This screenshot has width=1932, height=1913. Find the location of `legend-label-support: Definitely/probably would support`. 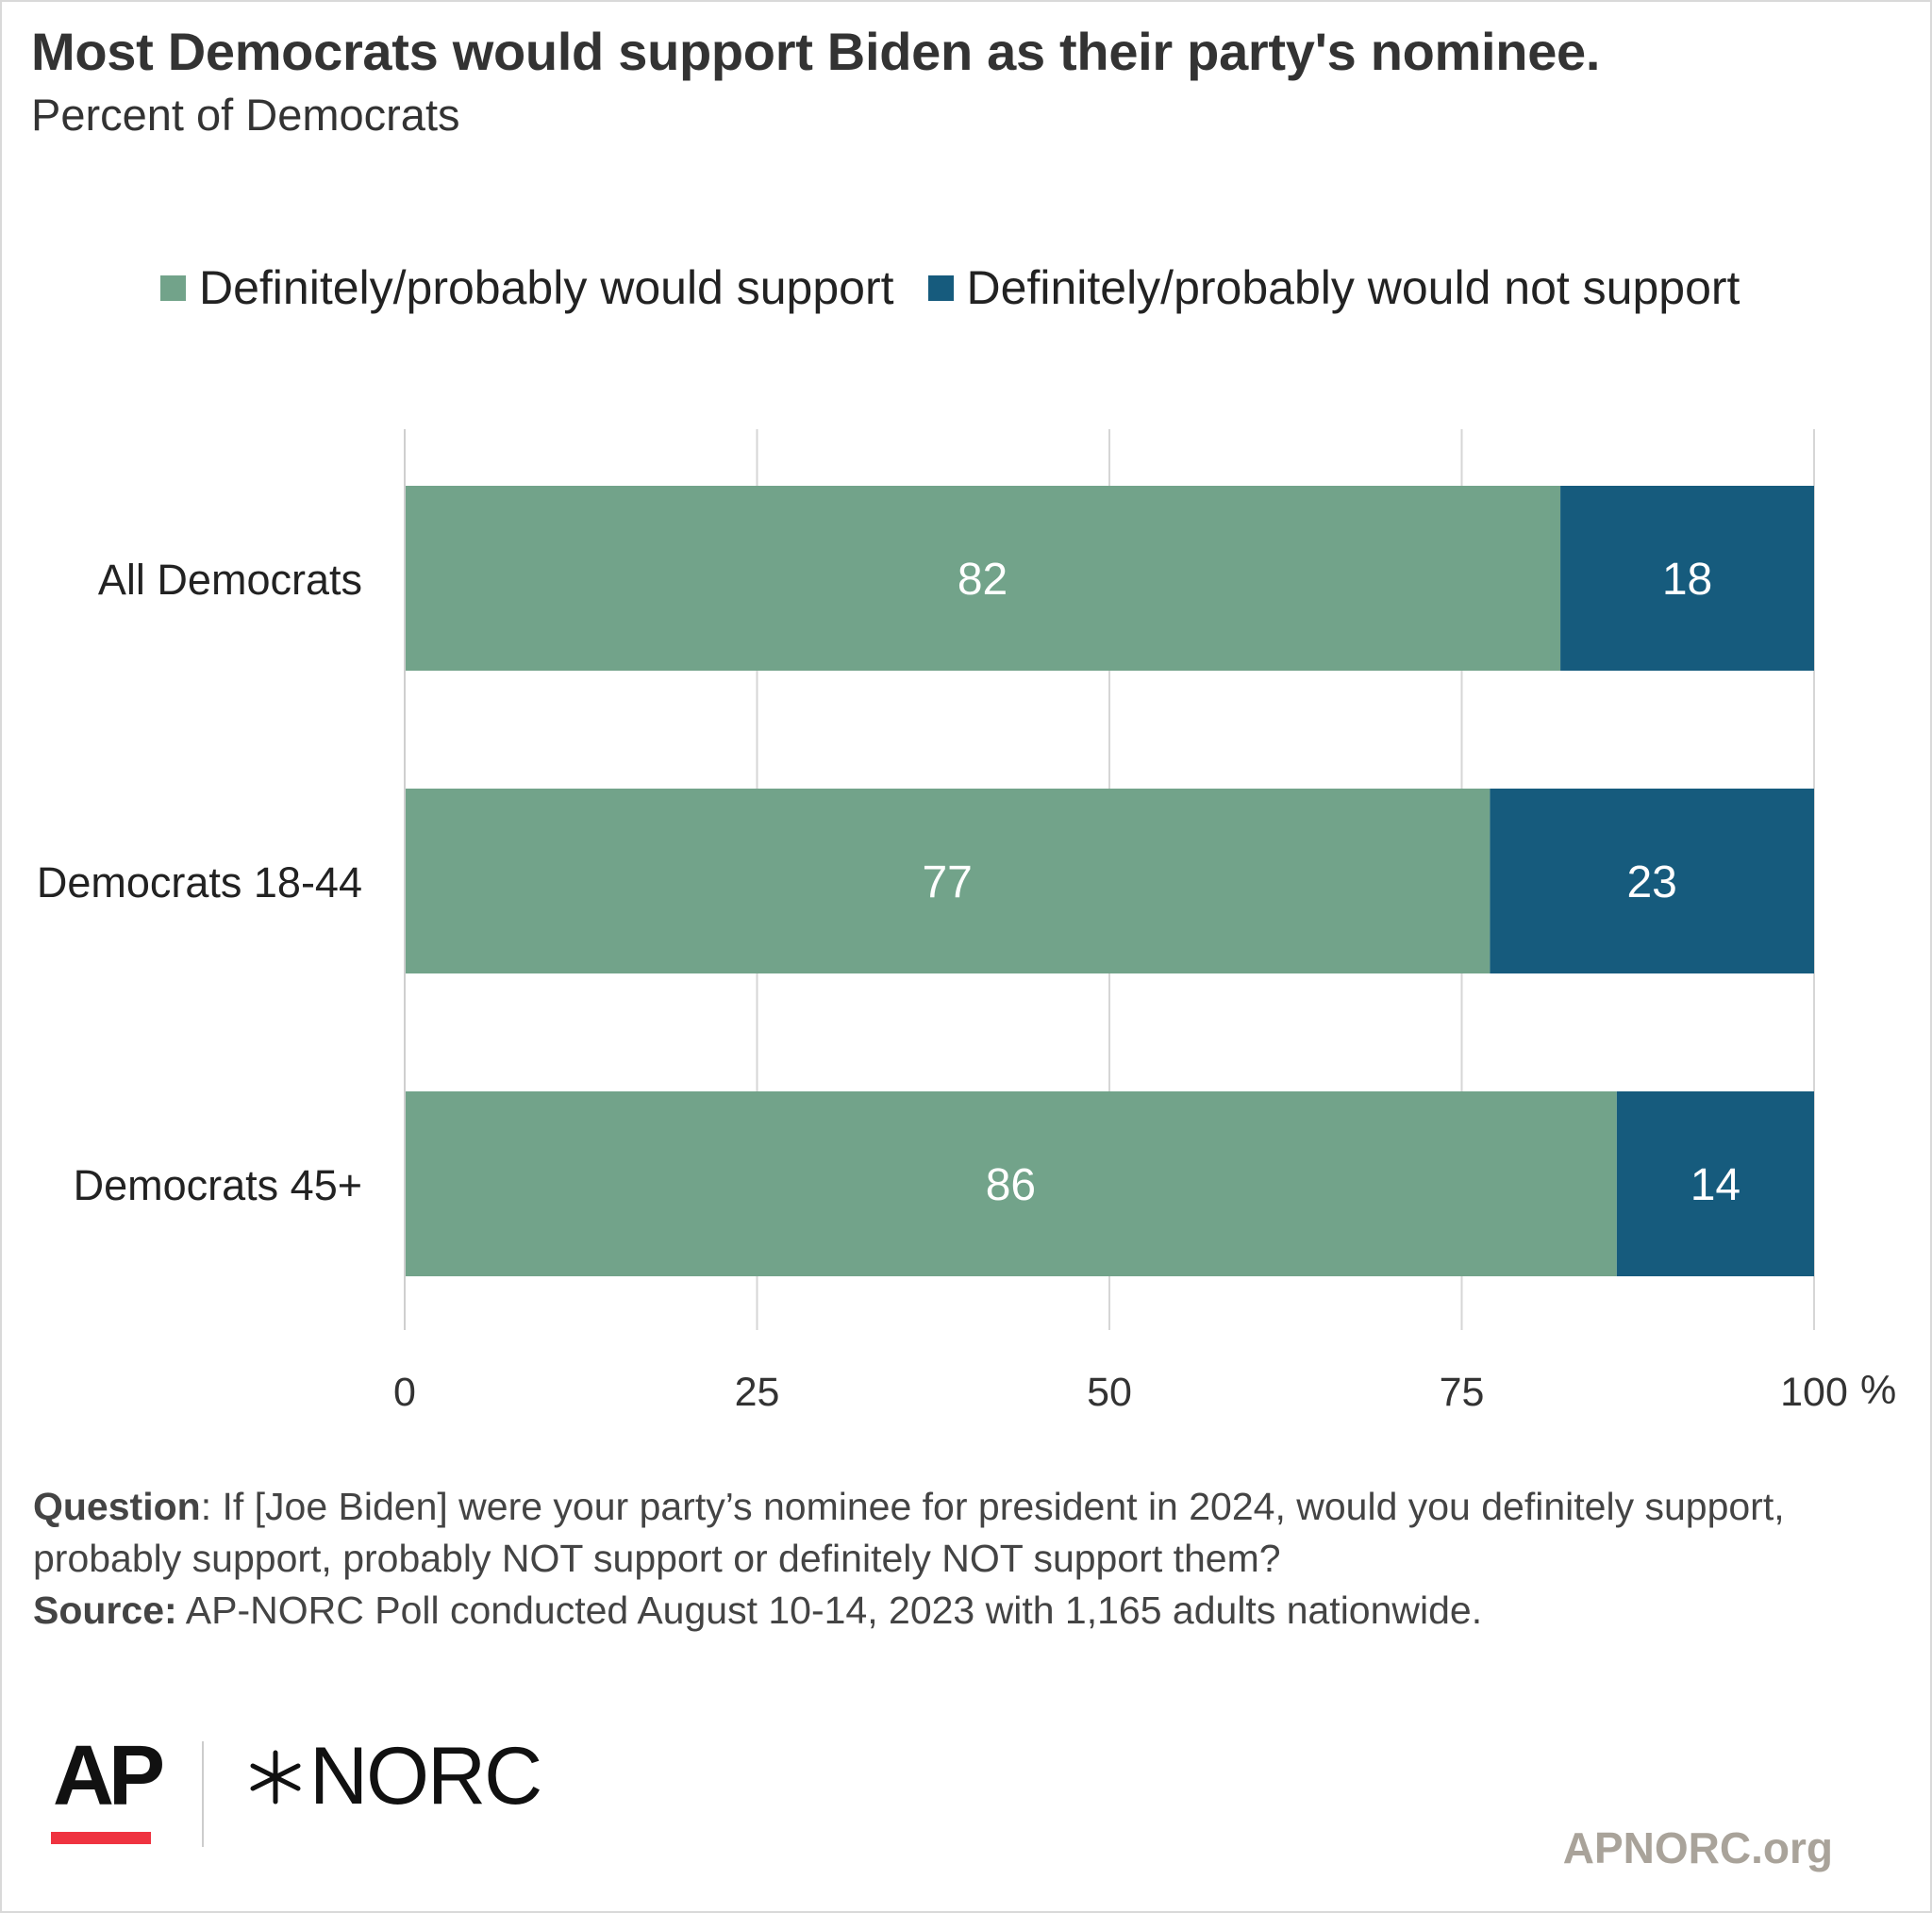

legend-label-support: Definitely/probably would support is located at coordinates (546, 288).